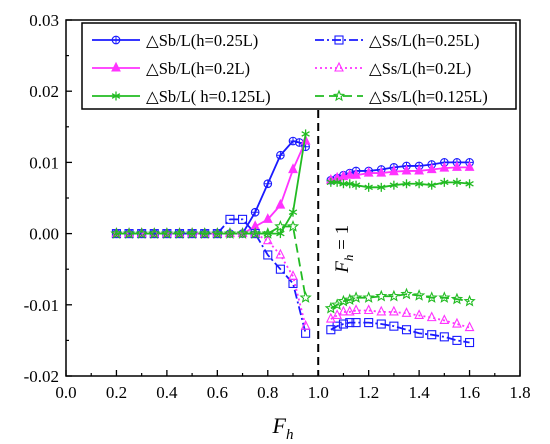 This screenshot has height=444, width=550. What do you see at coordinates (342, 240) in the screenshot?
I see `annotation-rest: = 1` at bounding box center [342, 240].